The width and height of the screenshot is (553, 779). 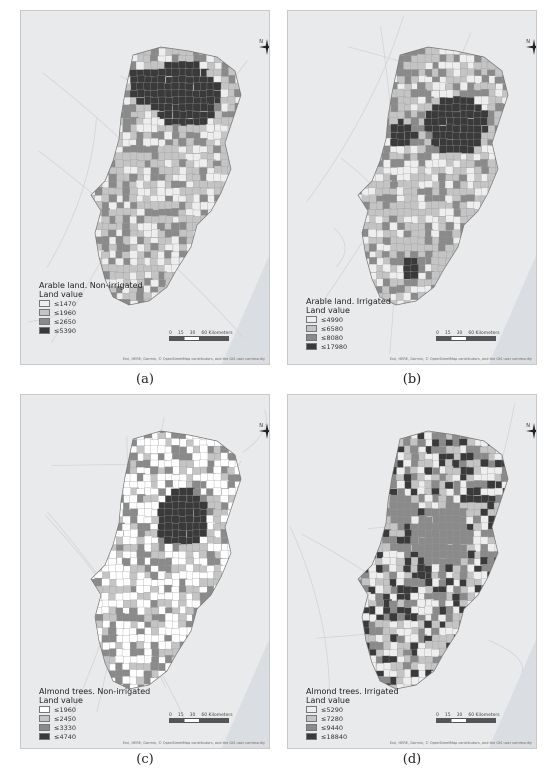 I want to click on caption-c: (c), so click(x=145, y=759).